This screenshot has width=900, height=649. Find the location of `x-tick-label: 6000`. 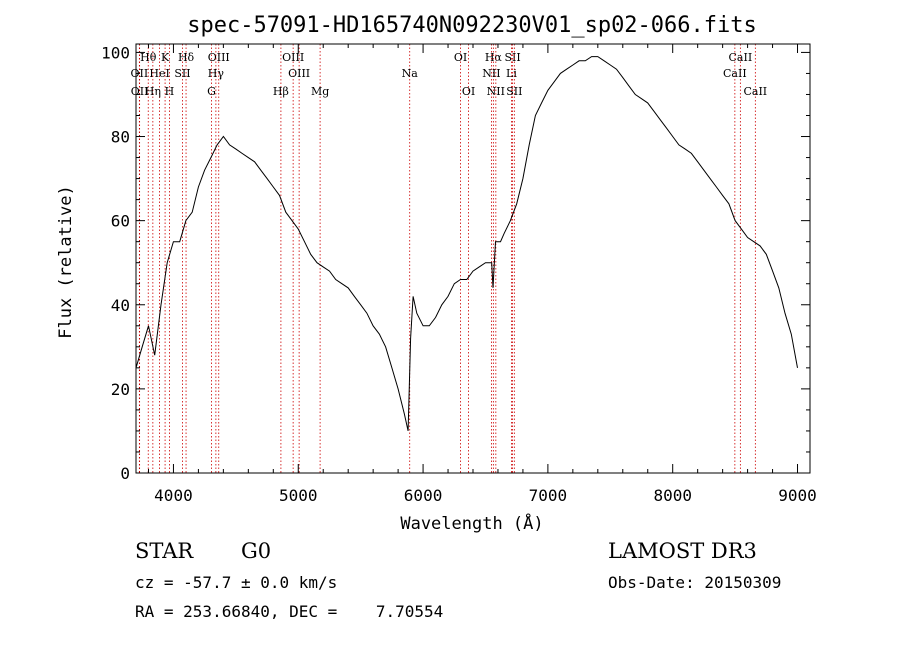

x-tick-label: 6000 is located at coordinates (423, 495).